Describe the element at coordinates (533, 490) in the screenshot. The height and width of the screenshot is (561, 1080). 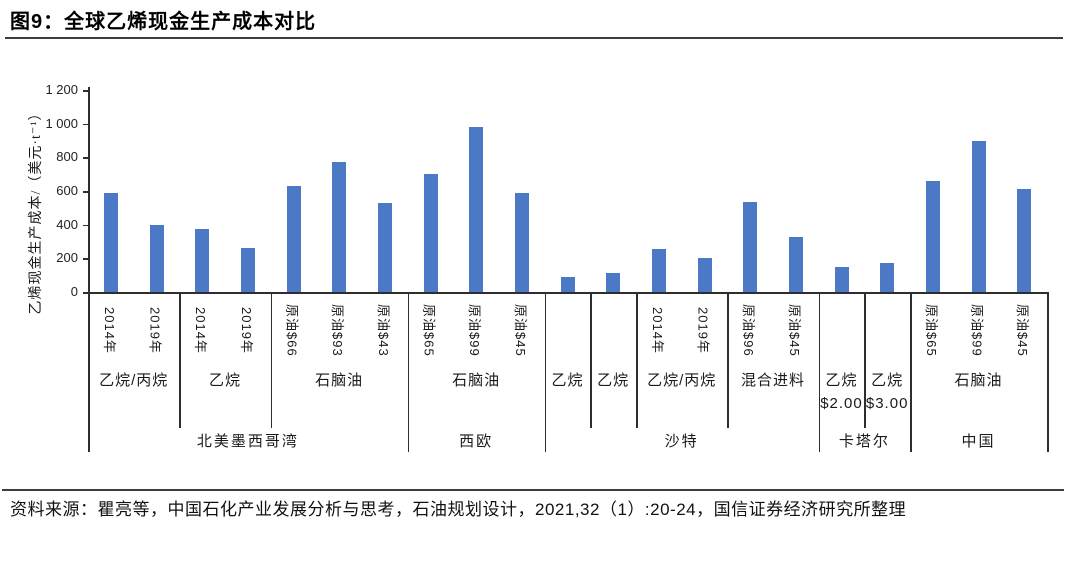
I see `source-rule` at that location.